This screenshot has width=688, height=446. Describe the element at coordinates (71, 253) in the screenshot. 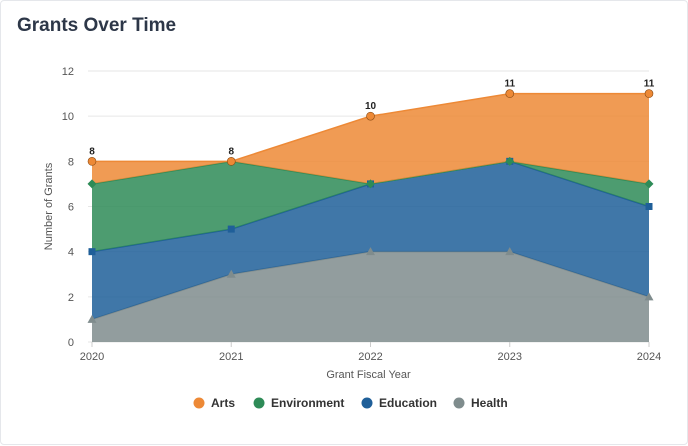

I see `y-tick-label: 4` at that location.